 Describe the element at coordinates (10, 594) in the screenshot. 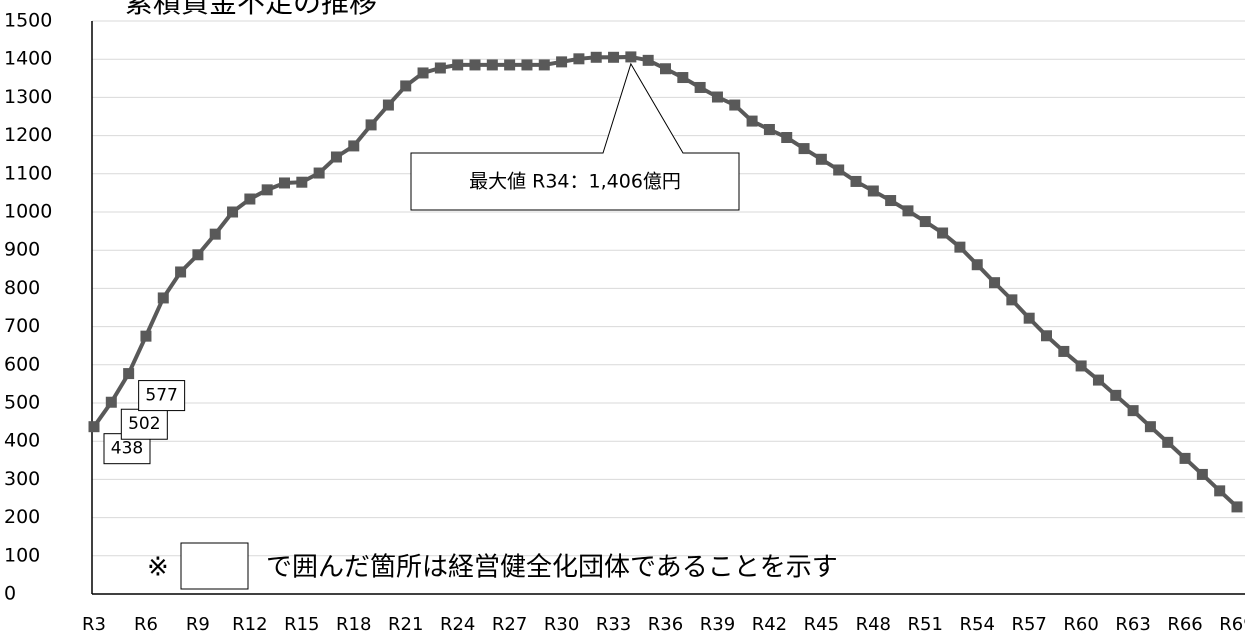

I see `y-tick-label: 0` at that location.